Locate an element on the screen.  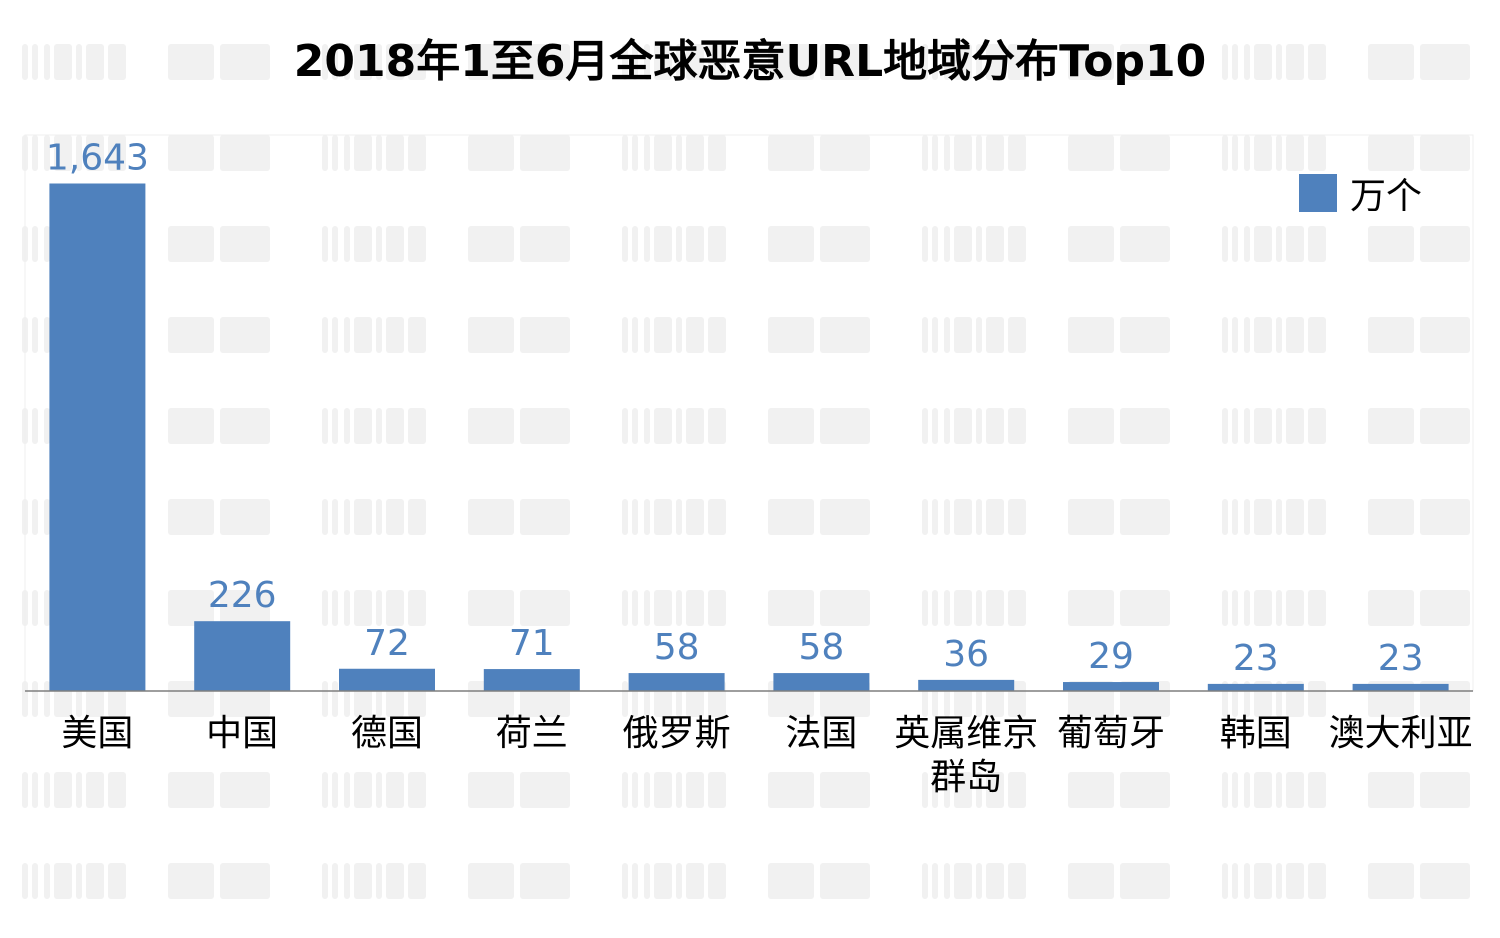
data-label: 36 is located at coordinates (966, 654).